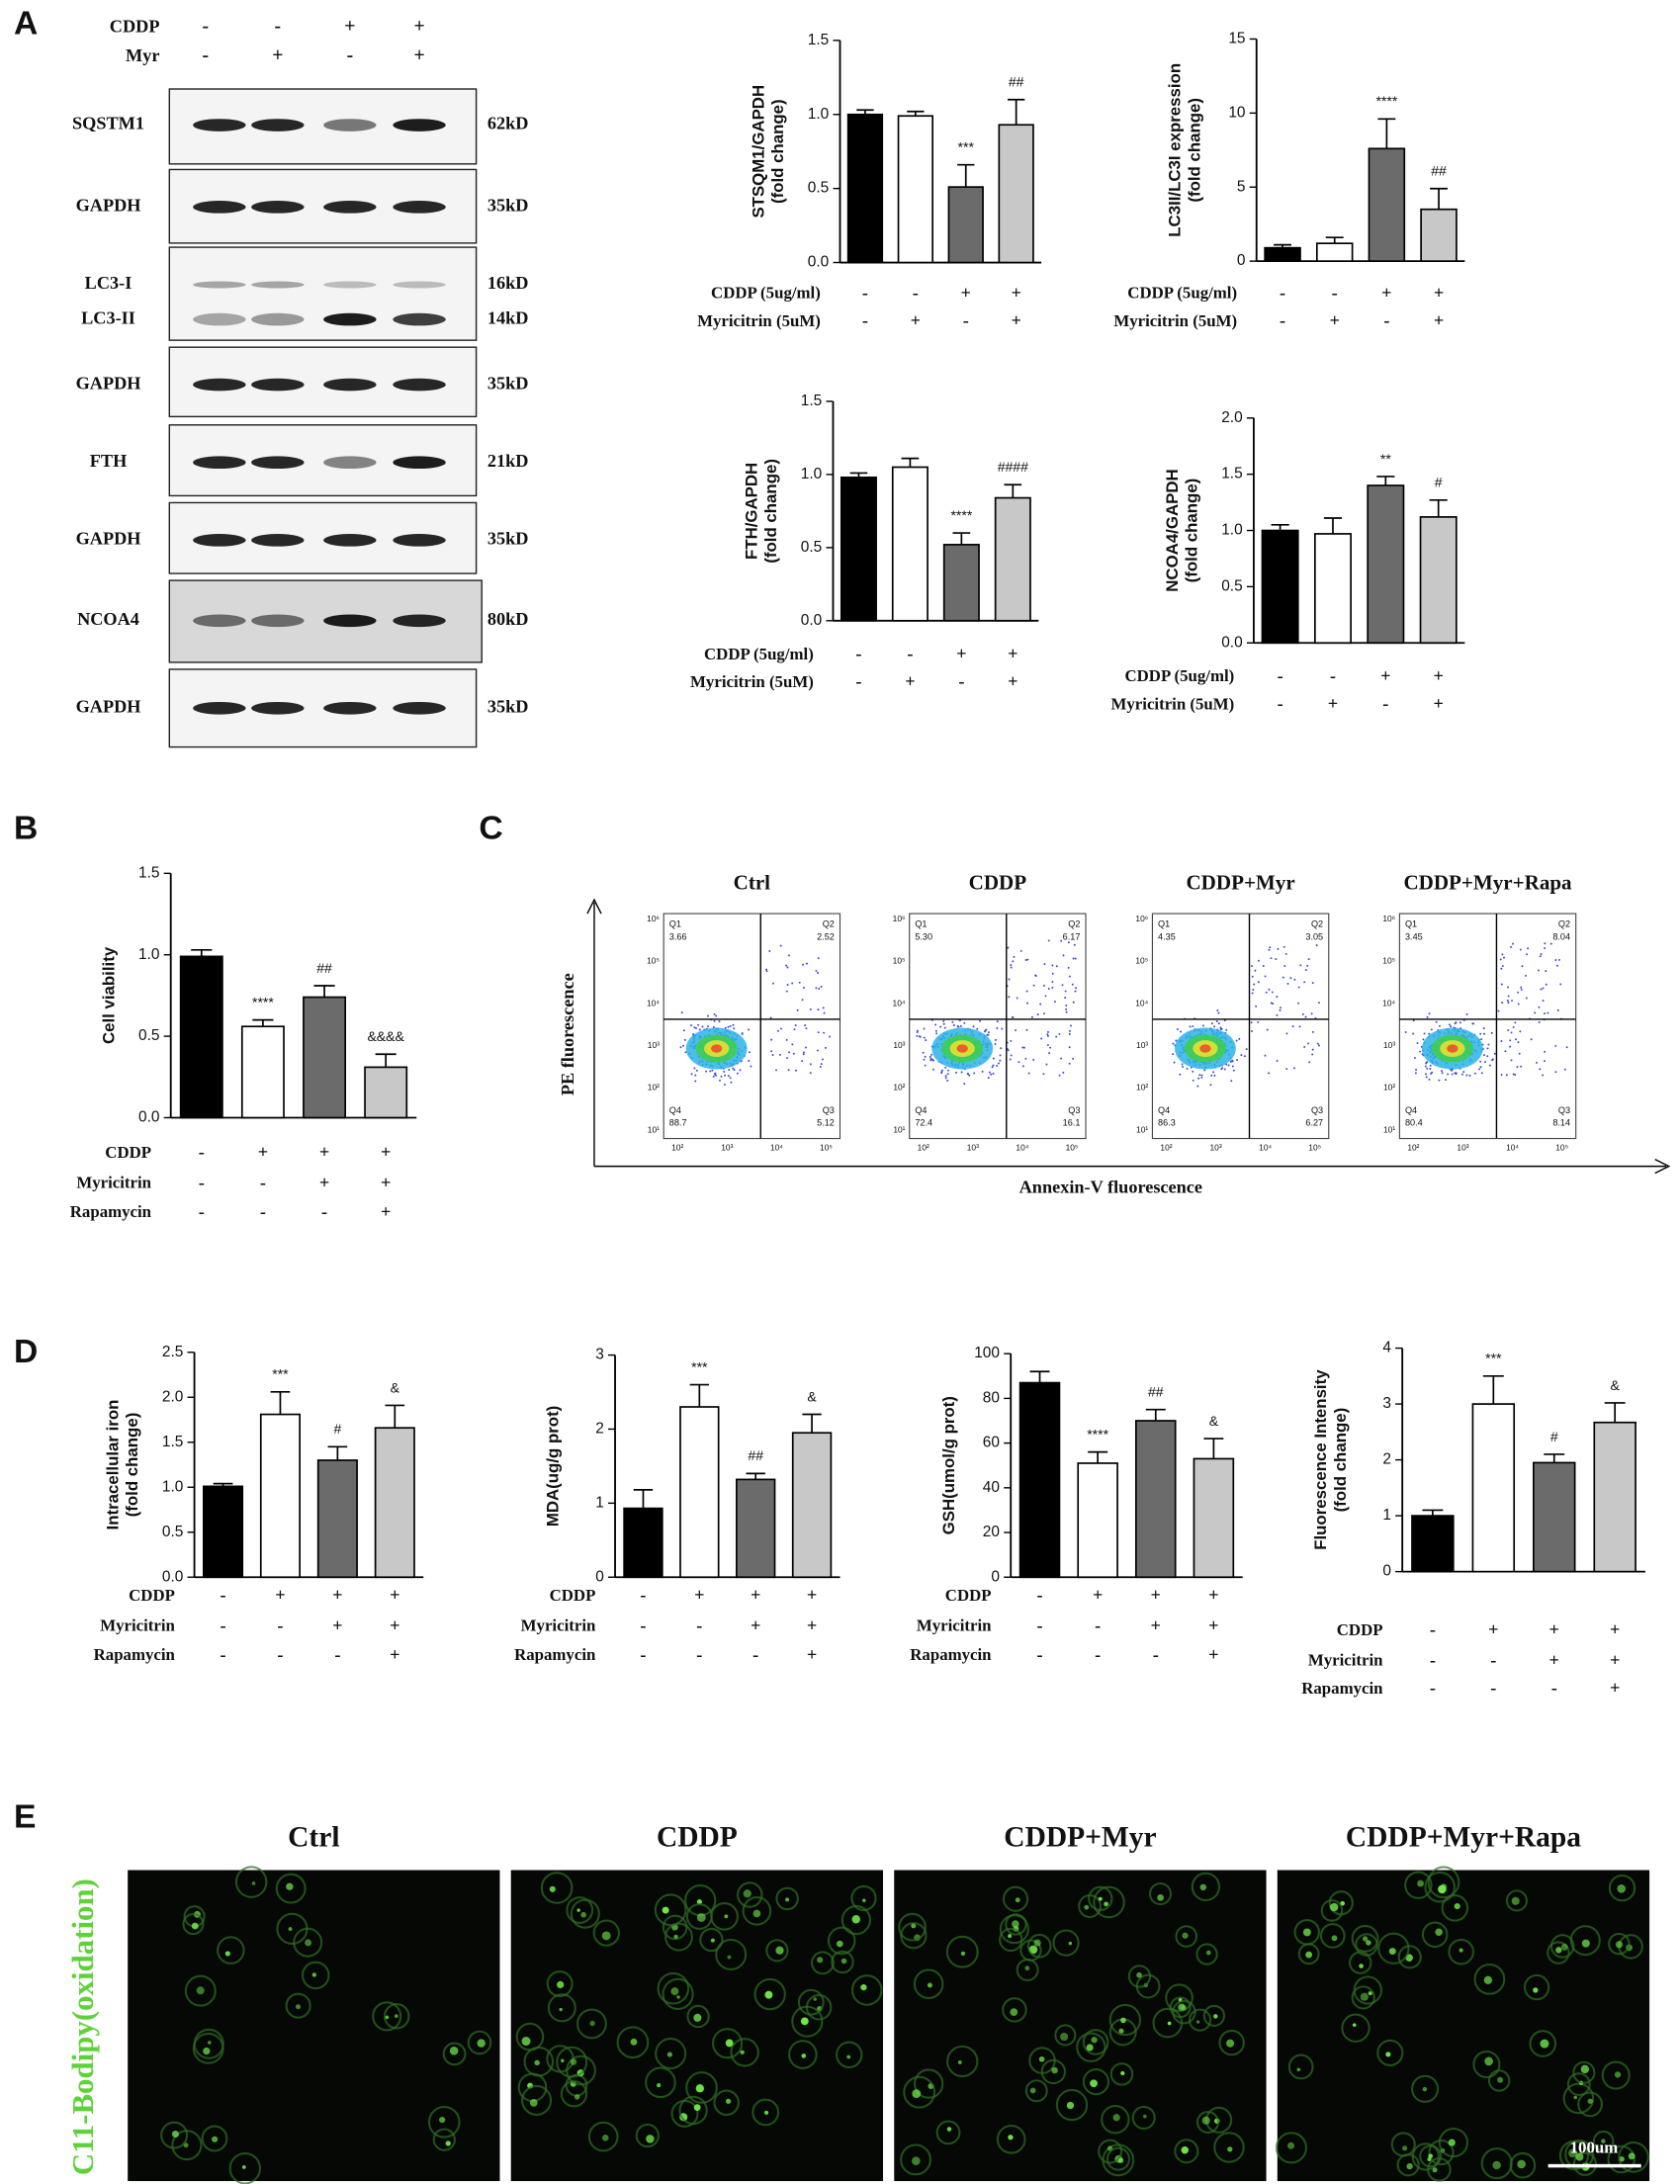 The image size is (1680, 2184). What do you see at coordinates (142, 55) in the screenshot?
I see `treatment-label: Myr` at bounding box center [142, 55].